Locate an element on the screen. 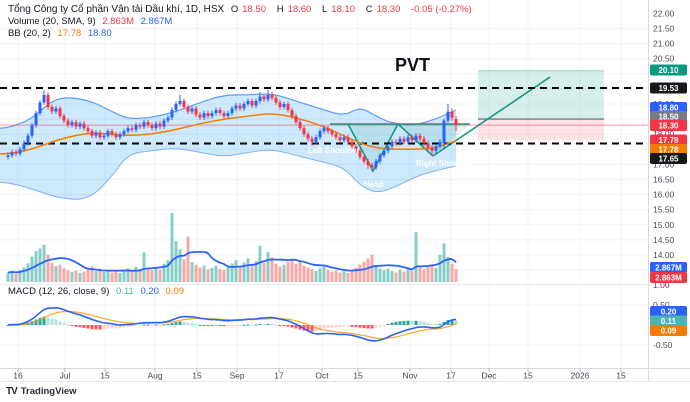 Image resolution: width=690 pixels, height=402 pixels. macd-legend-label: MACD (12, 26, close, 9) is located at coordinates (59, 291).